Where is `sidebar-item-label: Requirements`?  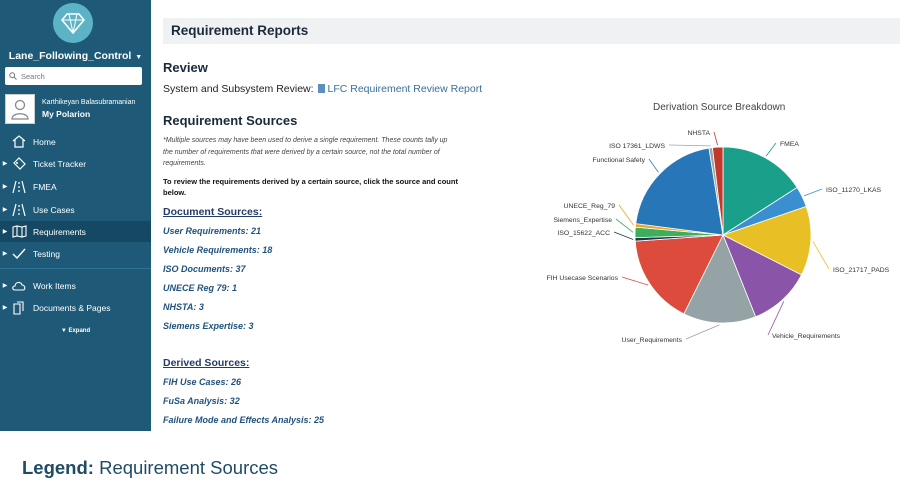 sidebar-item-label: Requirements is located at coordinates (59, 231).